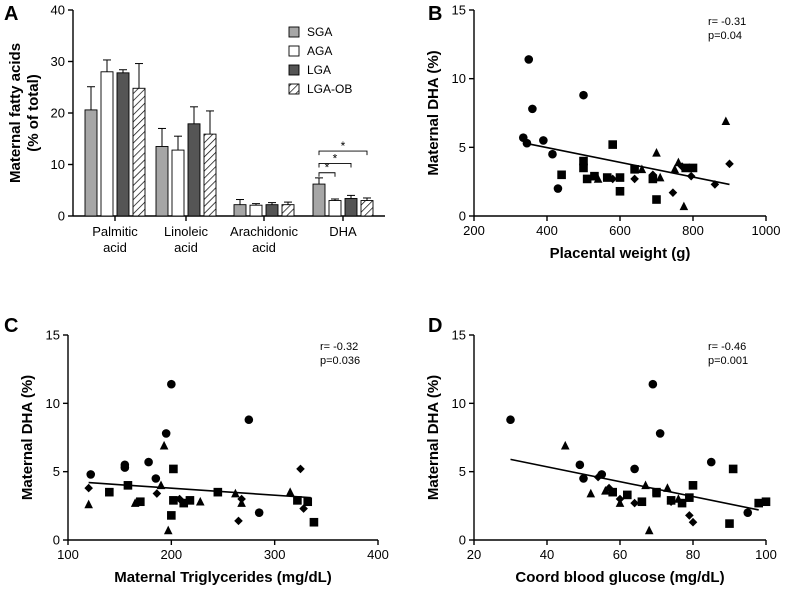  I want to click on panel-c-y-title: Maternal DHA (%), so click(27, 437).